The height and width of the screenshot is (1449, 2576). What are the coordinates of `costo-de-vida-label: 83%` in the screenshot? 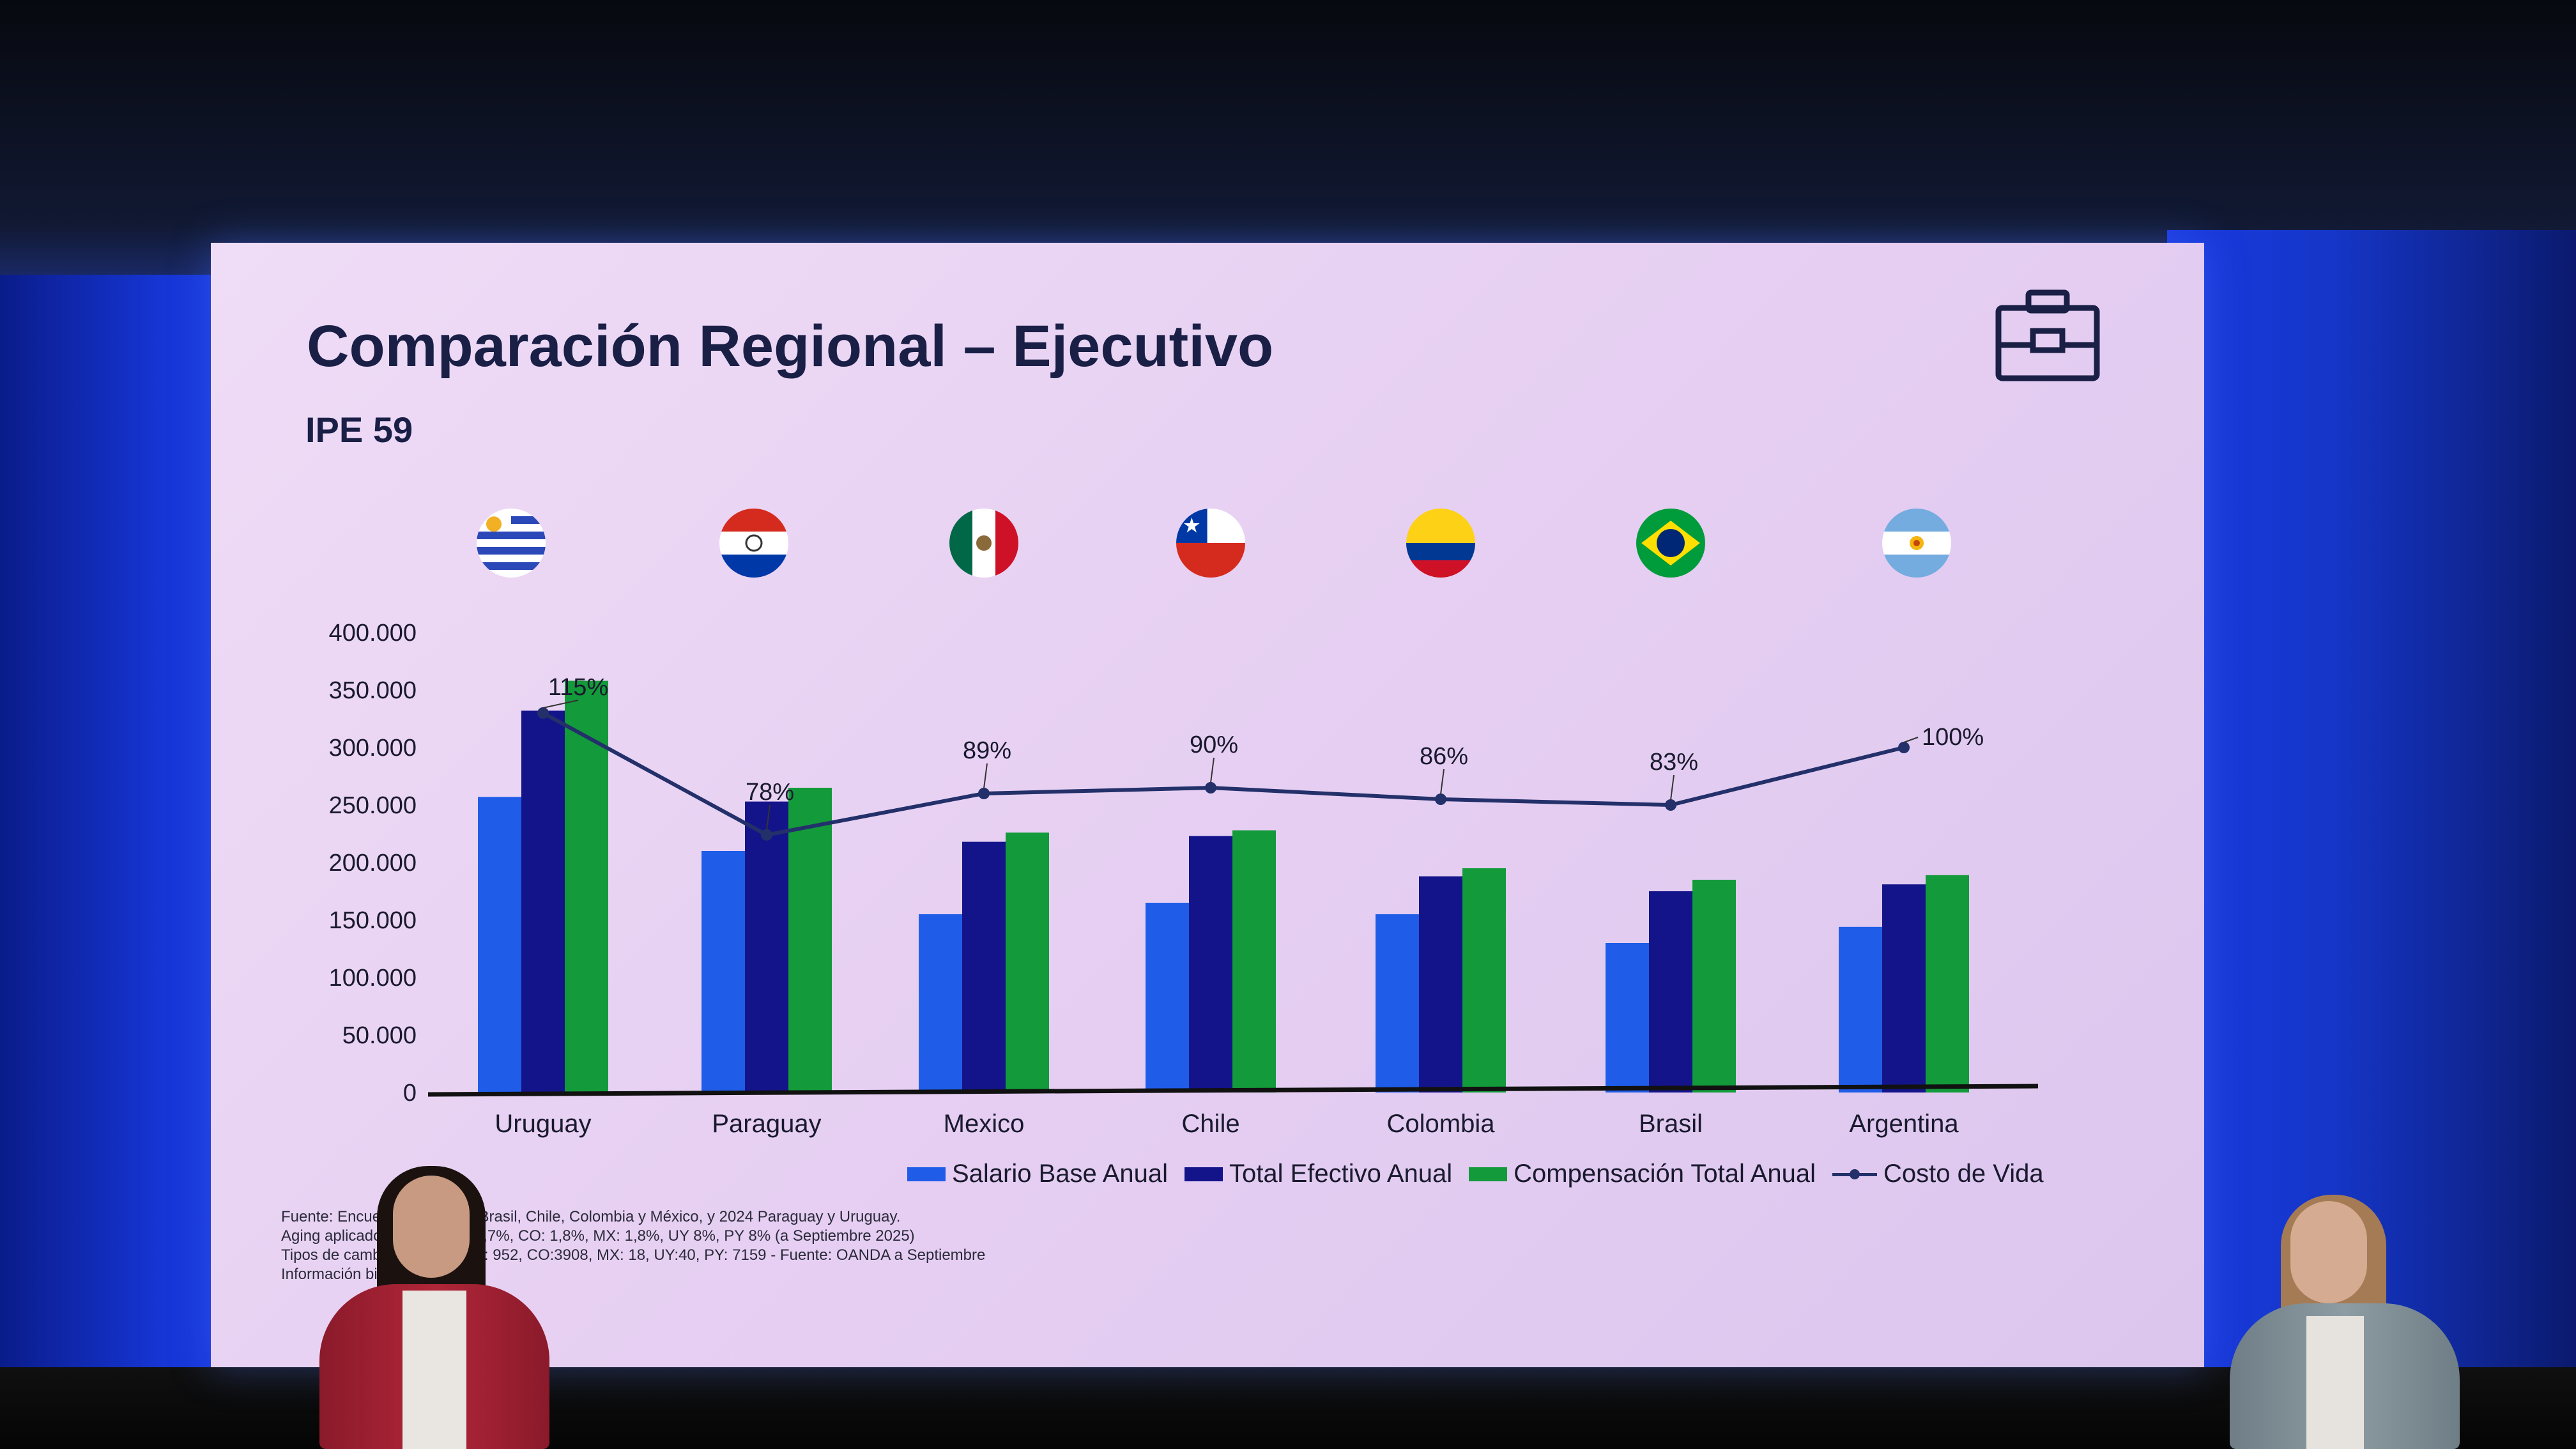 It's located at (1674, 762).